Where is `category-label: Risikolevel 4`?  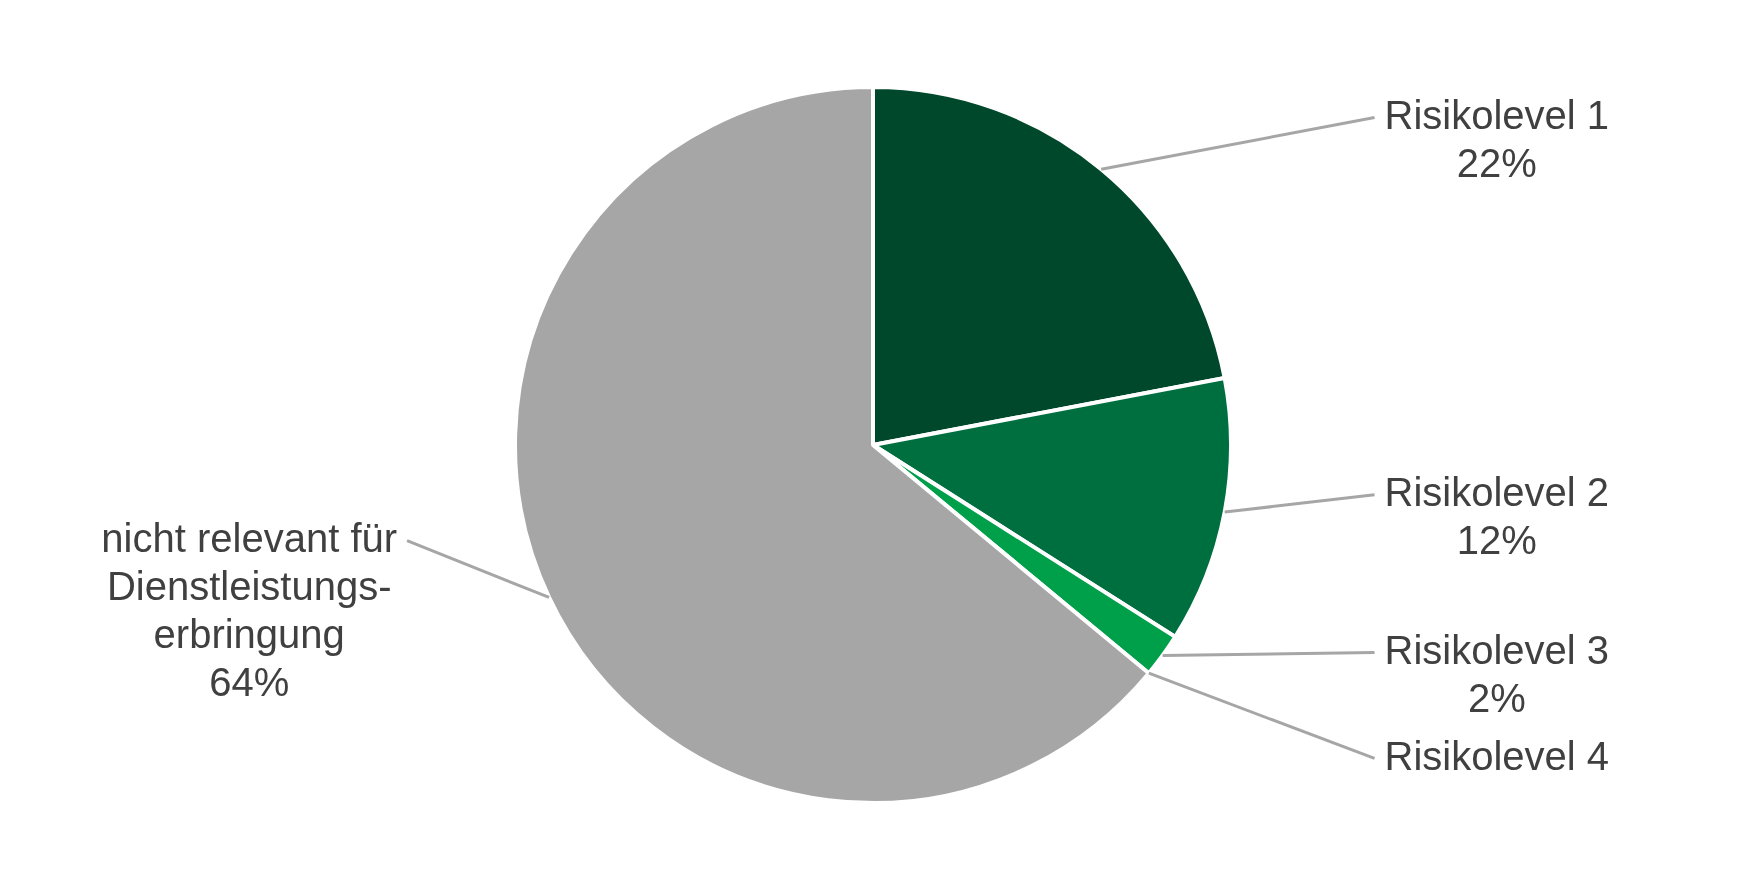 category-label: Risikolevel 4 is located at coordinates (1497, 755).